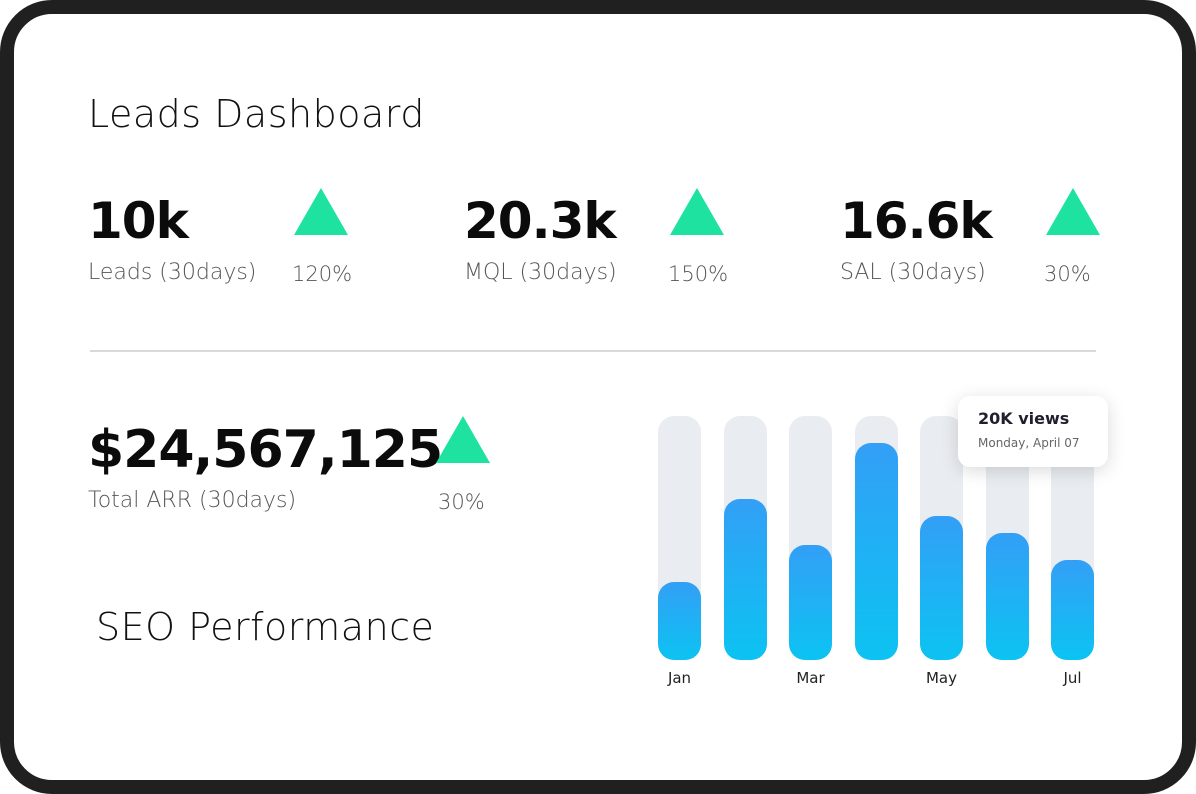  I want to click on bar-Apr, so click(876, 551).